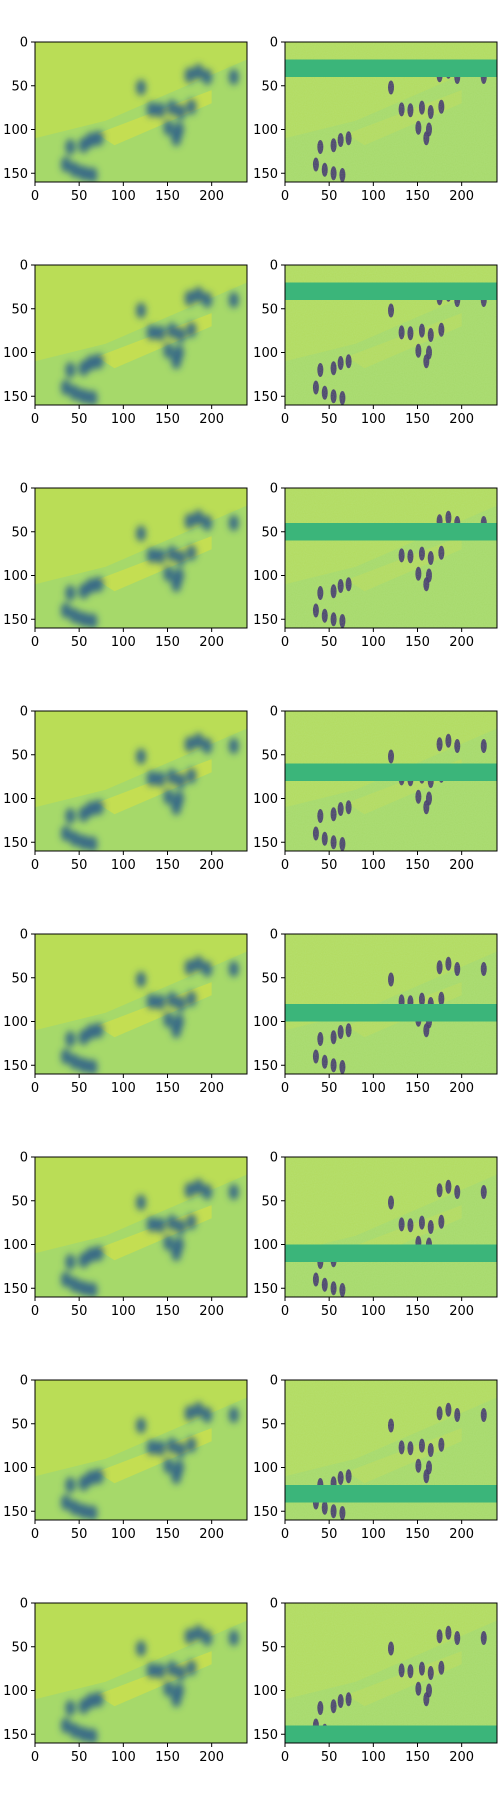 The width and height of the screenshot is (500, 1800). What do you see at coordinates (375, 1458) in the screenshot?
I see `panel-r7-c2: 0 50 100 150 200 0 50 100 150` at bounding box center [375, 1458].